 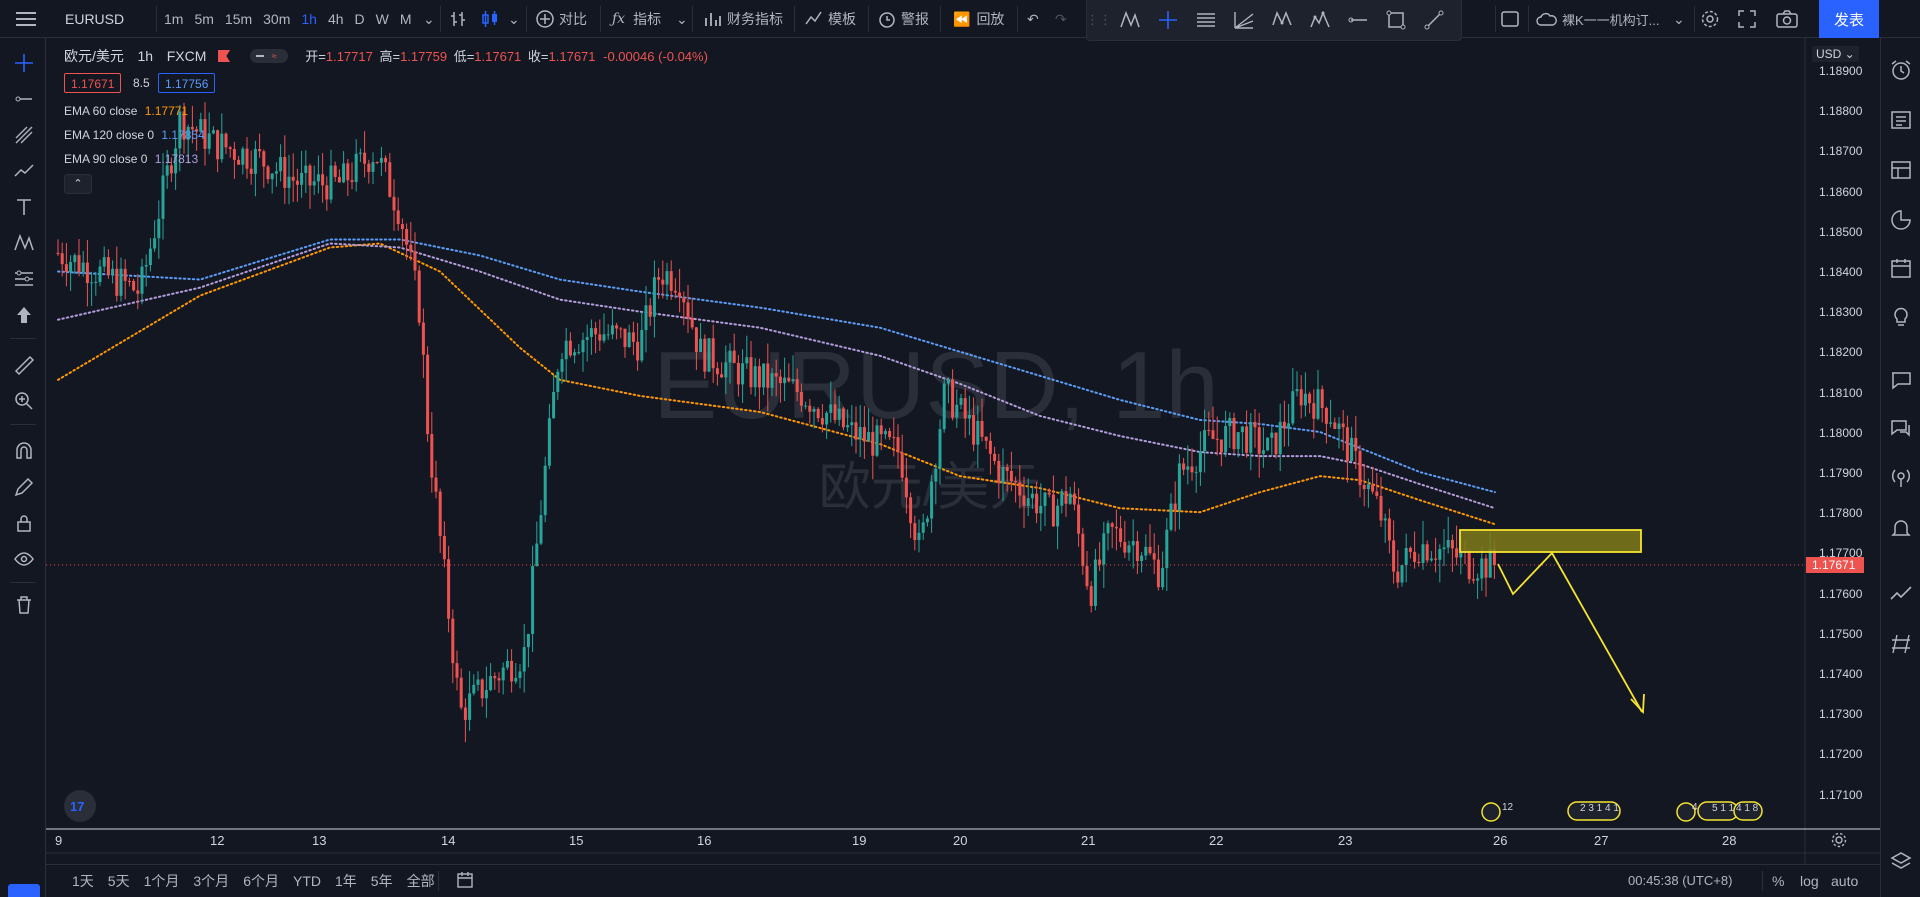 I want to click on interval-5m: 5m, so click(x=204, y=19).